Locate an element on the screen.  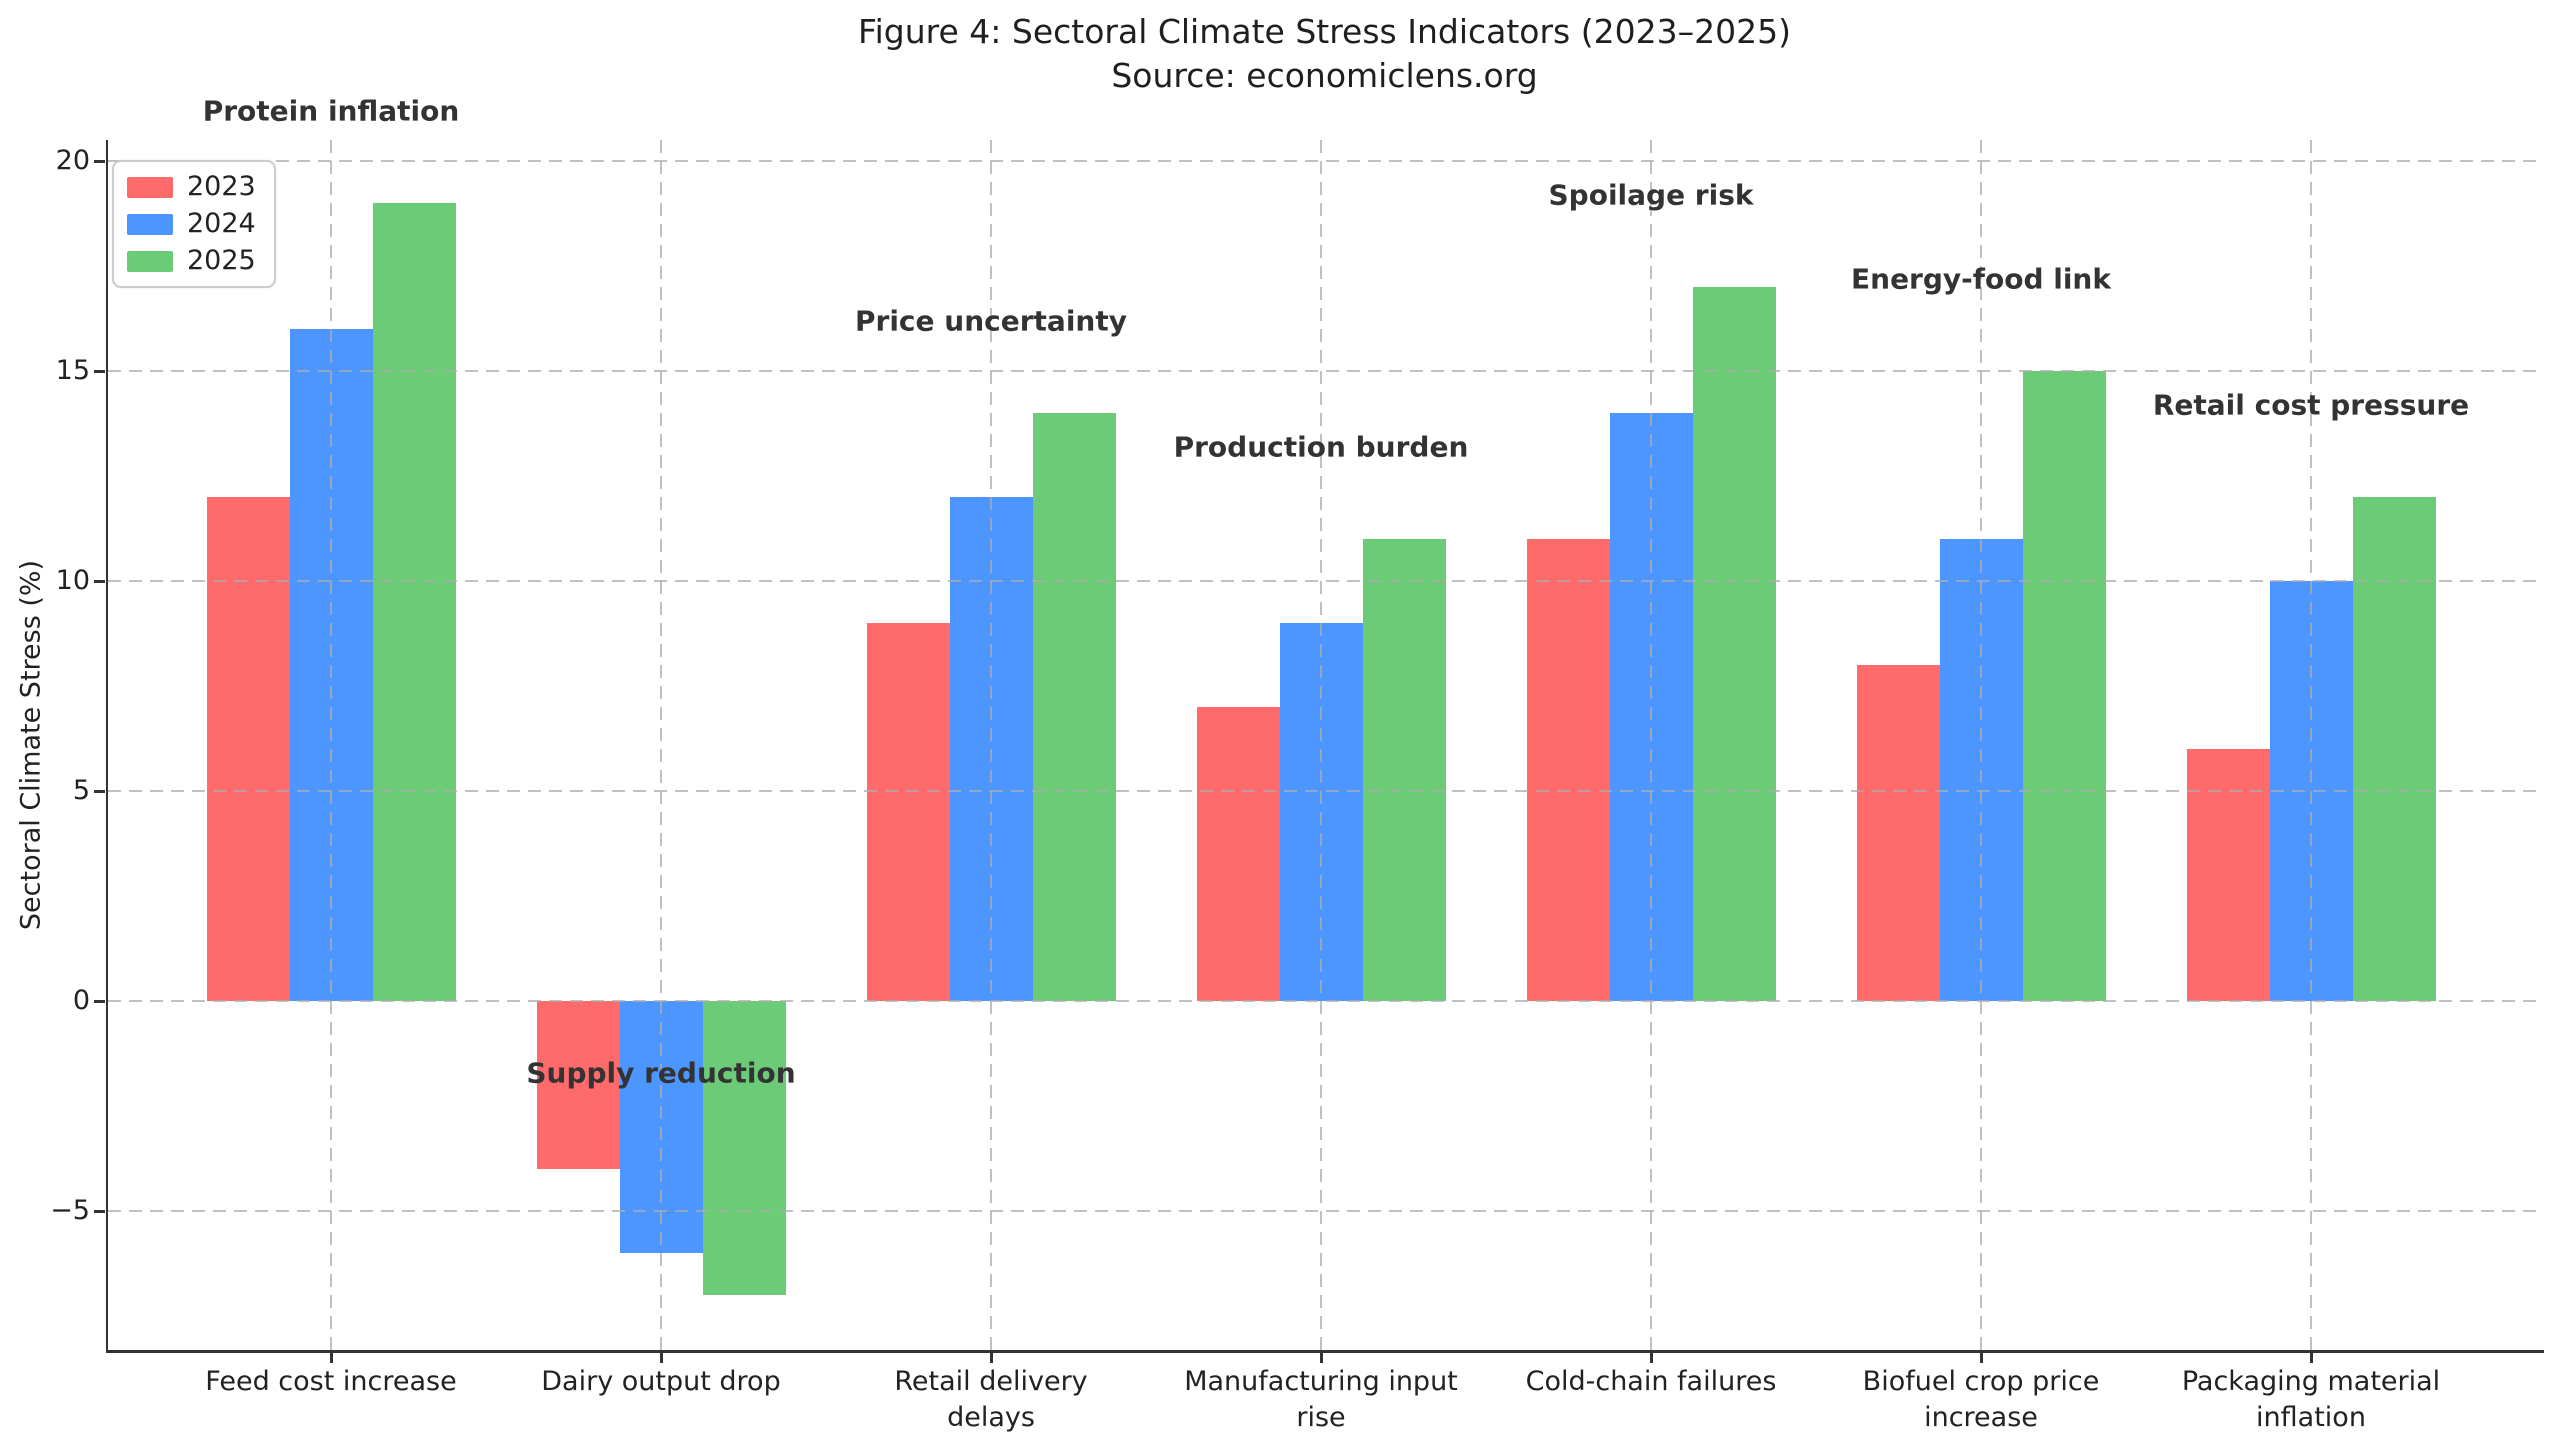
bar-2025-manufacturing-input-rise is located at coordinates (1404, 770).